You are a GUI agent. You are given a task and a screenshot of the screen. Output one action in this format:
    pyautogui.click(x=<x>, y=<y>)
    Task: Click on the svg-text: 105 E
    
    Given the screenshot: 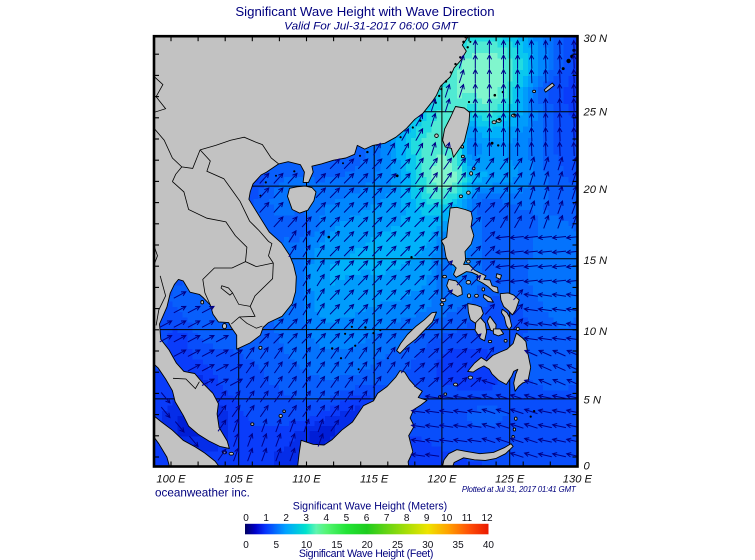 What is the action you would take?
    pyautogui.click(x=239, y=480)
    